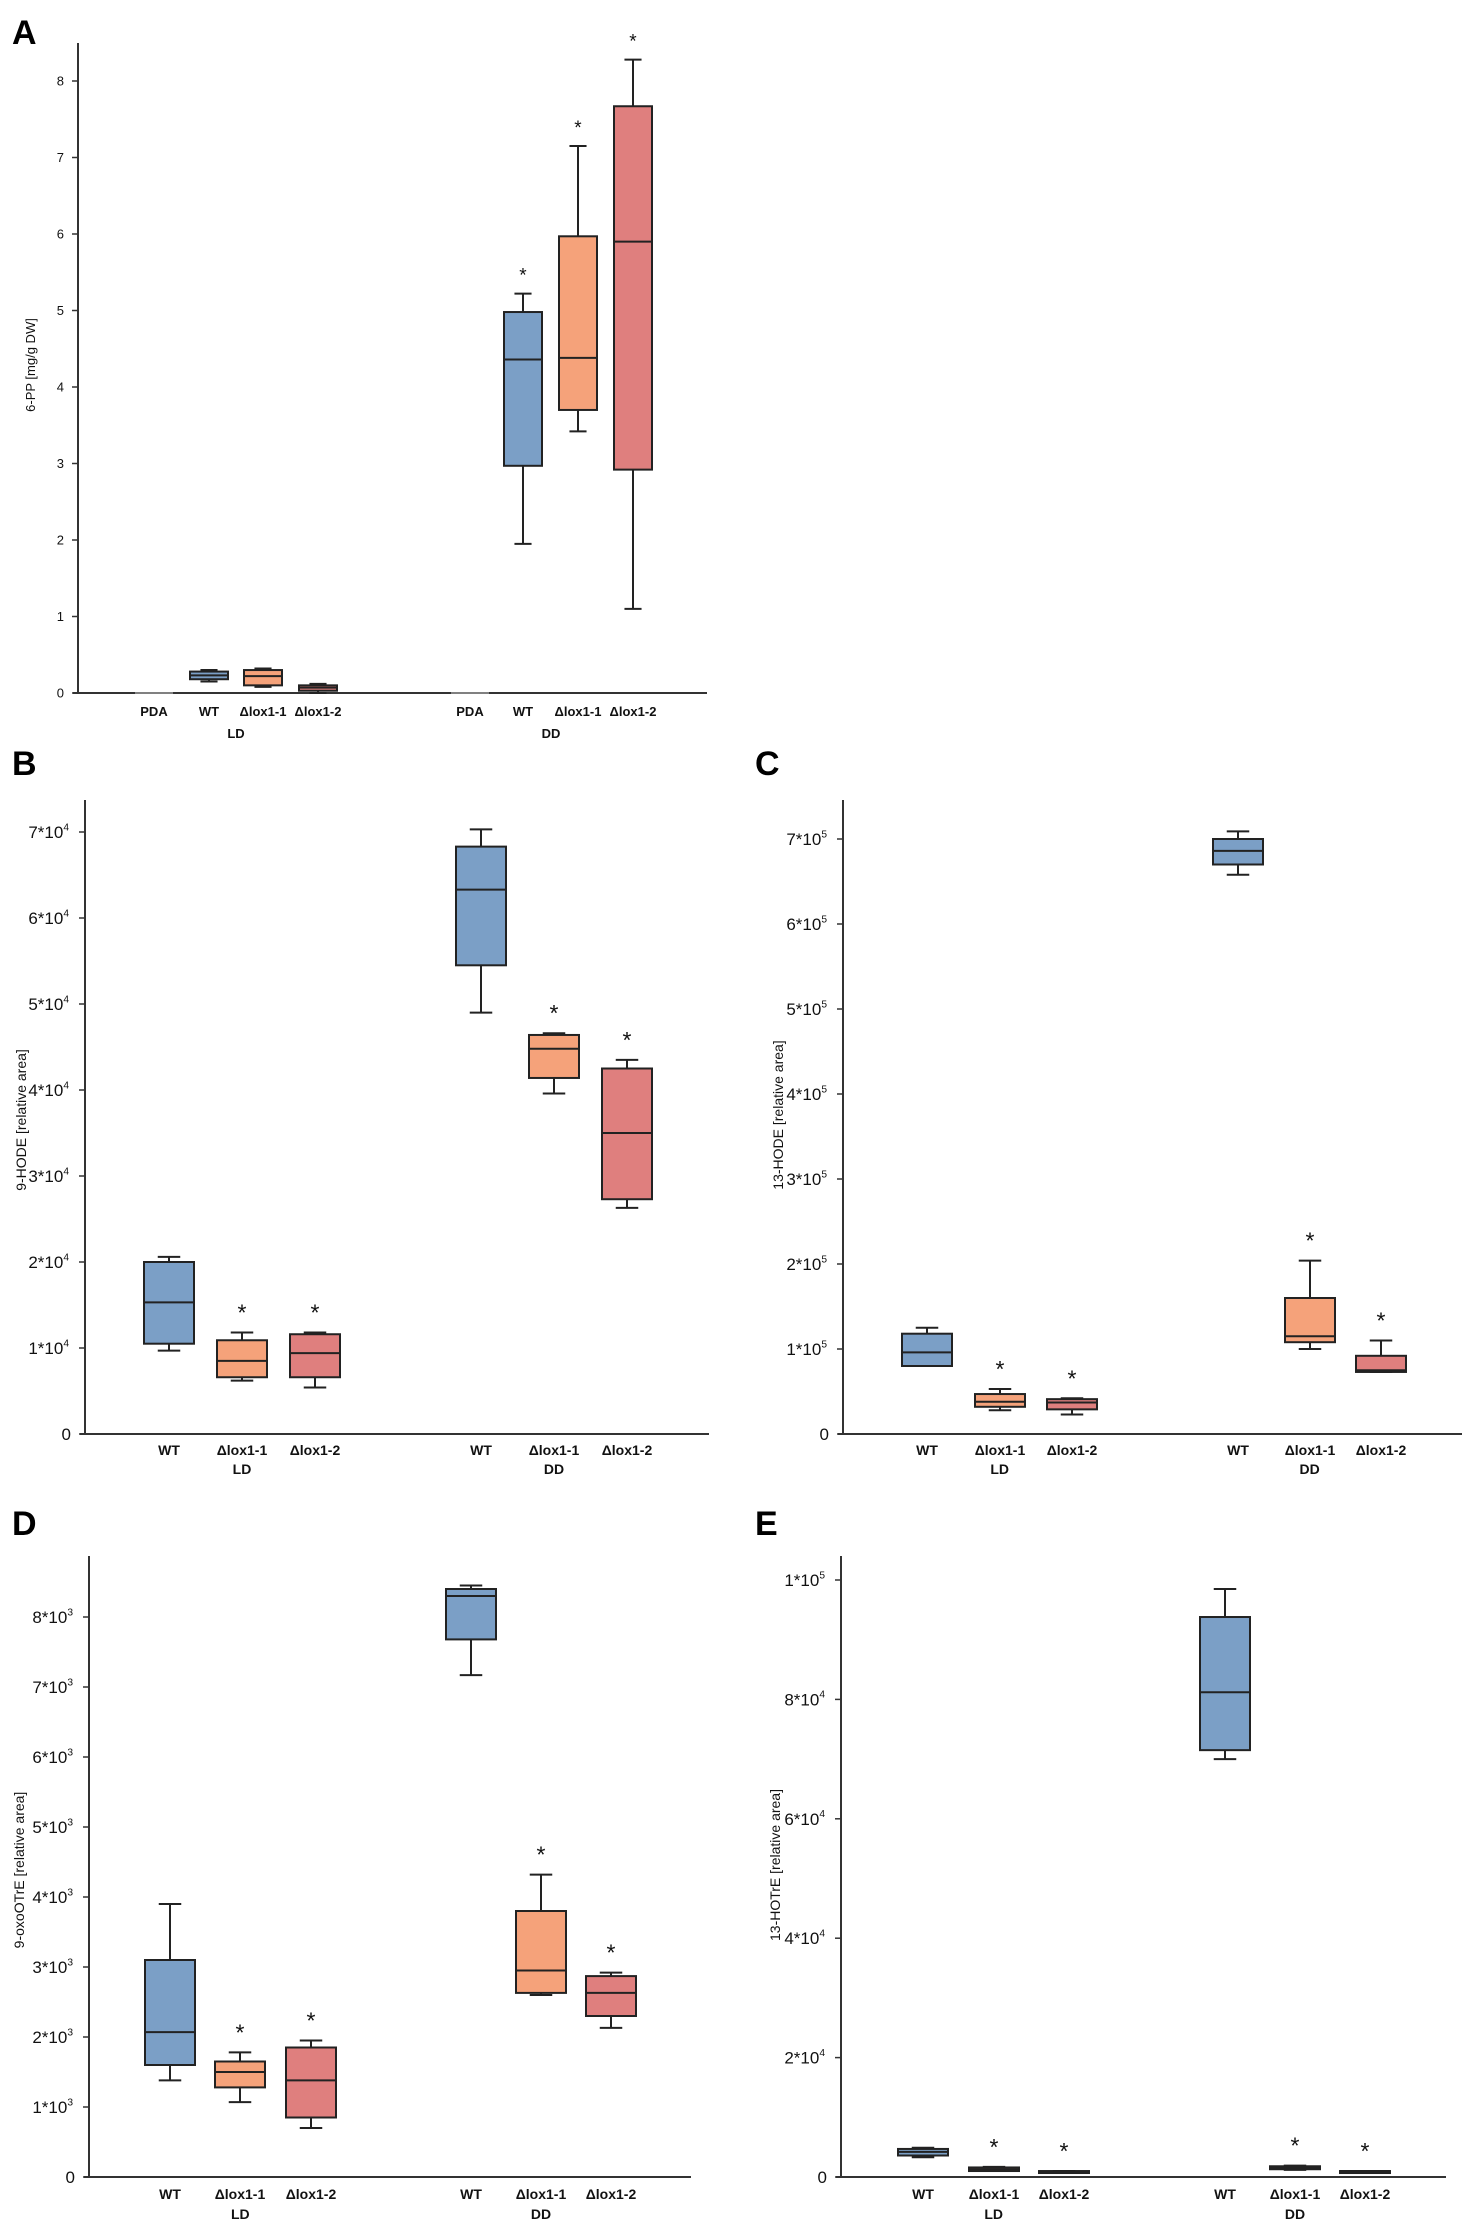 This screenshot has height=2225, width=1483. Describe the element at coordinates (801, 1819) in the screenshot. I see `tick-base: 6*10` at that location.